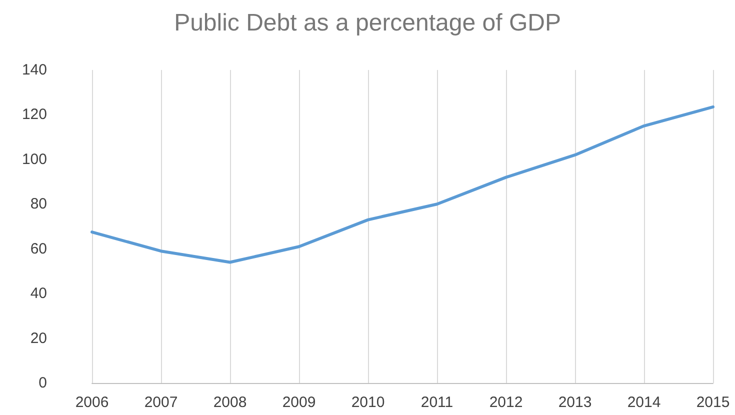  What do you see at coordinates (161, 402) in the screenshot?
I see `x-tick-label: 2007` at bounding box center [161, 402].